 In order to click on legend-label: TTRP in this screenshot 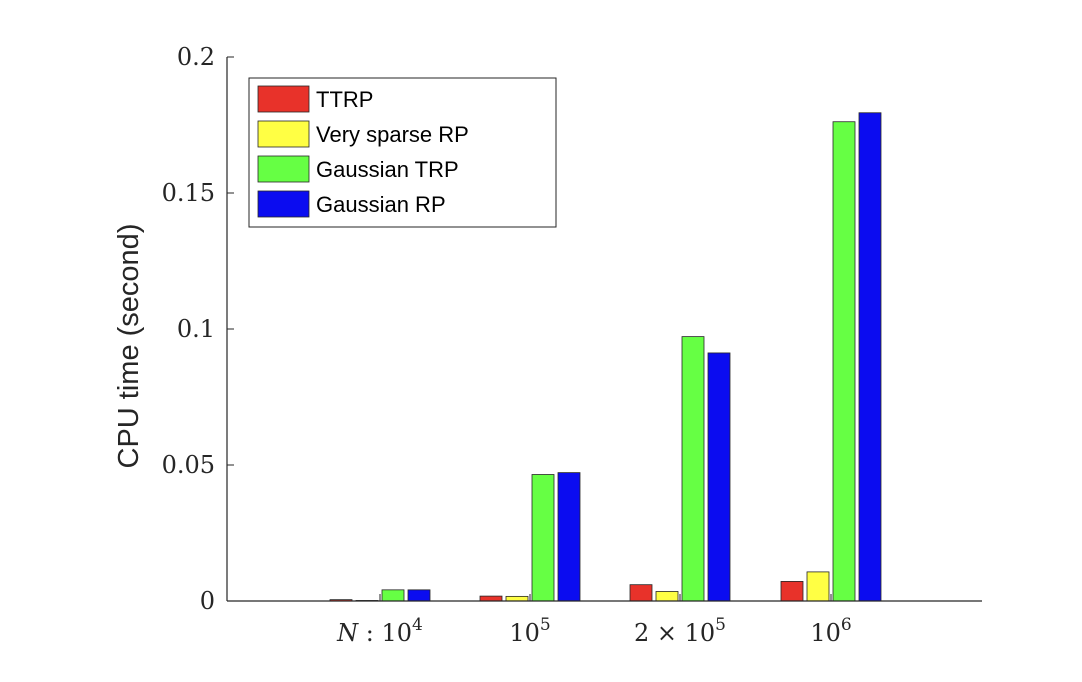, I will do `click(344, 99)`.